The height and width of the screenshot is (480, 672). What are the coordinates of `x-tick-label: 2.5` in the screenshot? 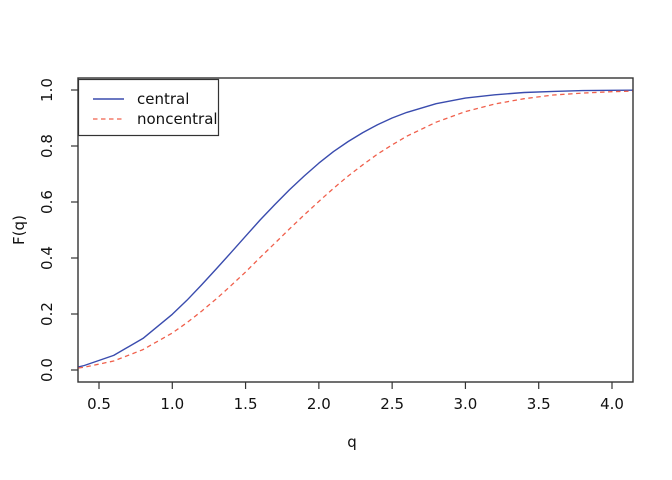 It's located at (392, 404).